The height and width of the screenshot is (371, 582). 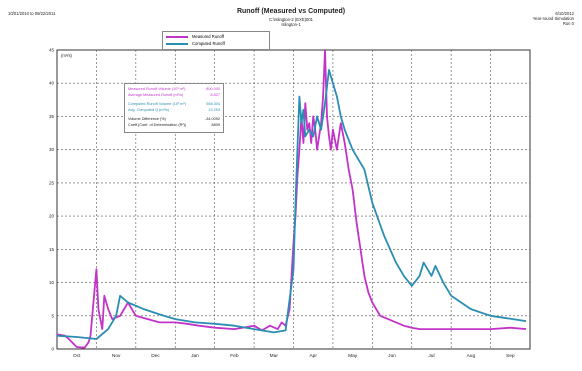 What do you see at coordinates (195, 356) in the screenshot?
I see `x-tick-label: Jan` at bounding box center [195, 356].